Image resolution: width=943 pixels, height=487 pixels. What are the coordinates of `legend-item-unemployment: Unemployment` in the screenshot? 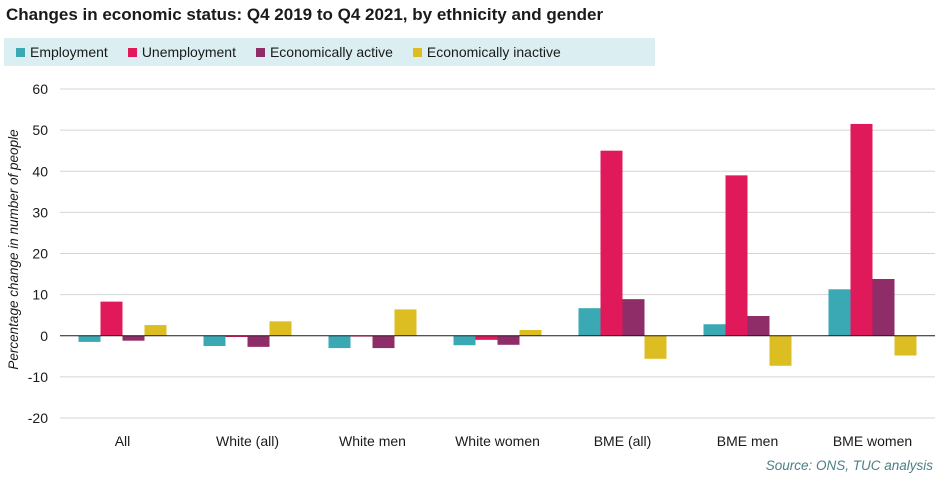 It's located at (181, 52).